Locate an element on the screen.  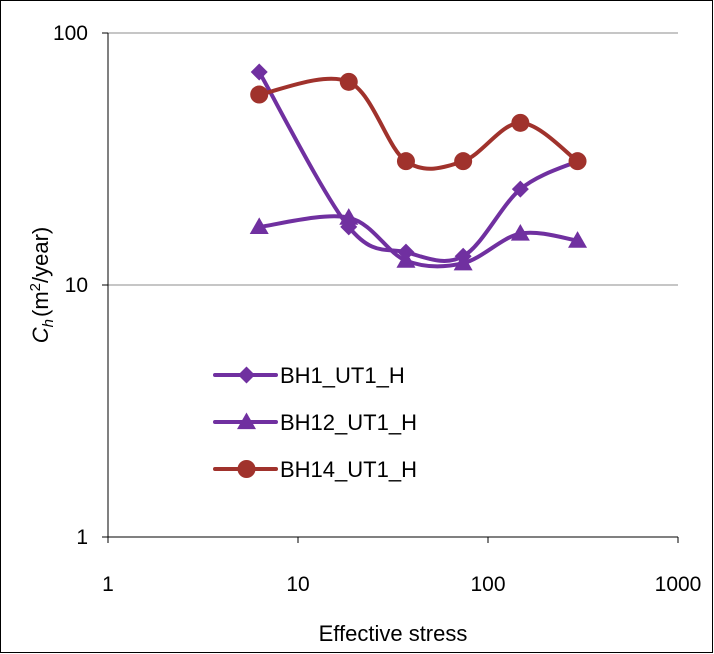
legend-item: BH1_UT1_H is located at coordinates (309, 375).